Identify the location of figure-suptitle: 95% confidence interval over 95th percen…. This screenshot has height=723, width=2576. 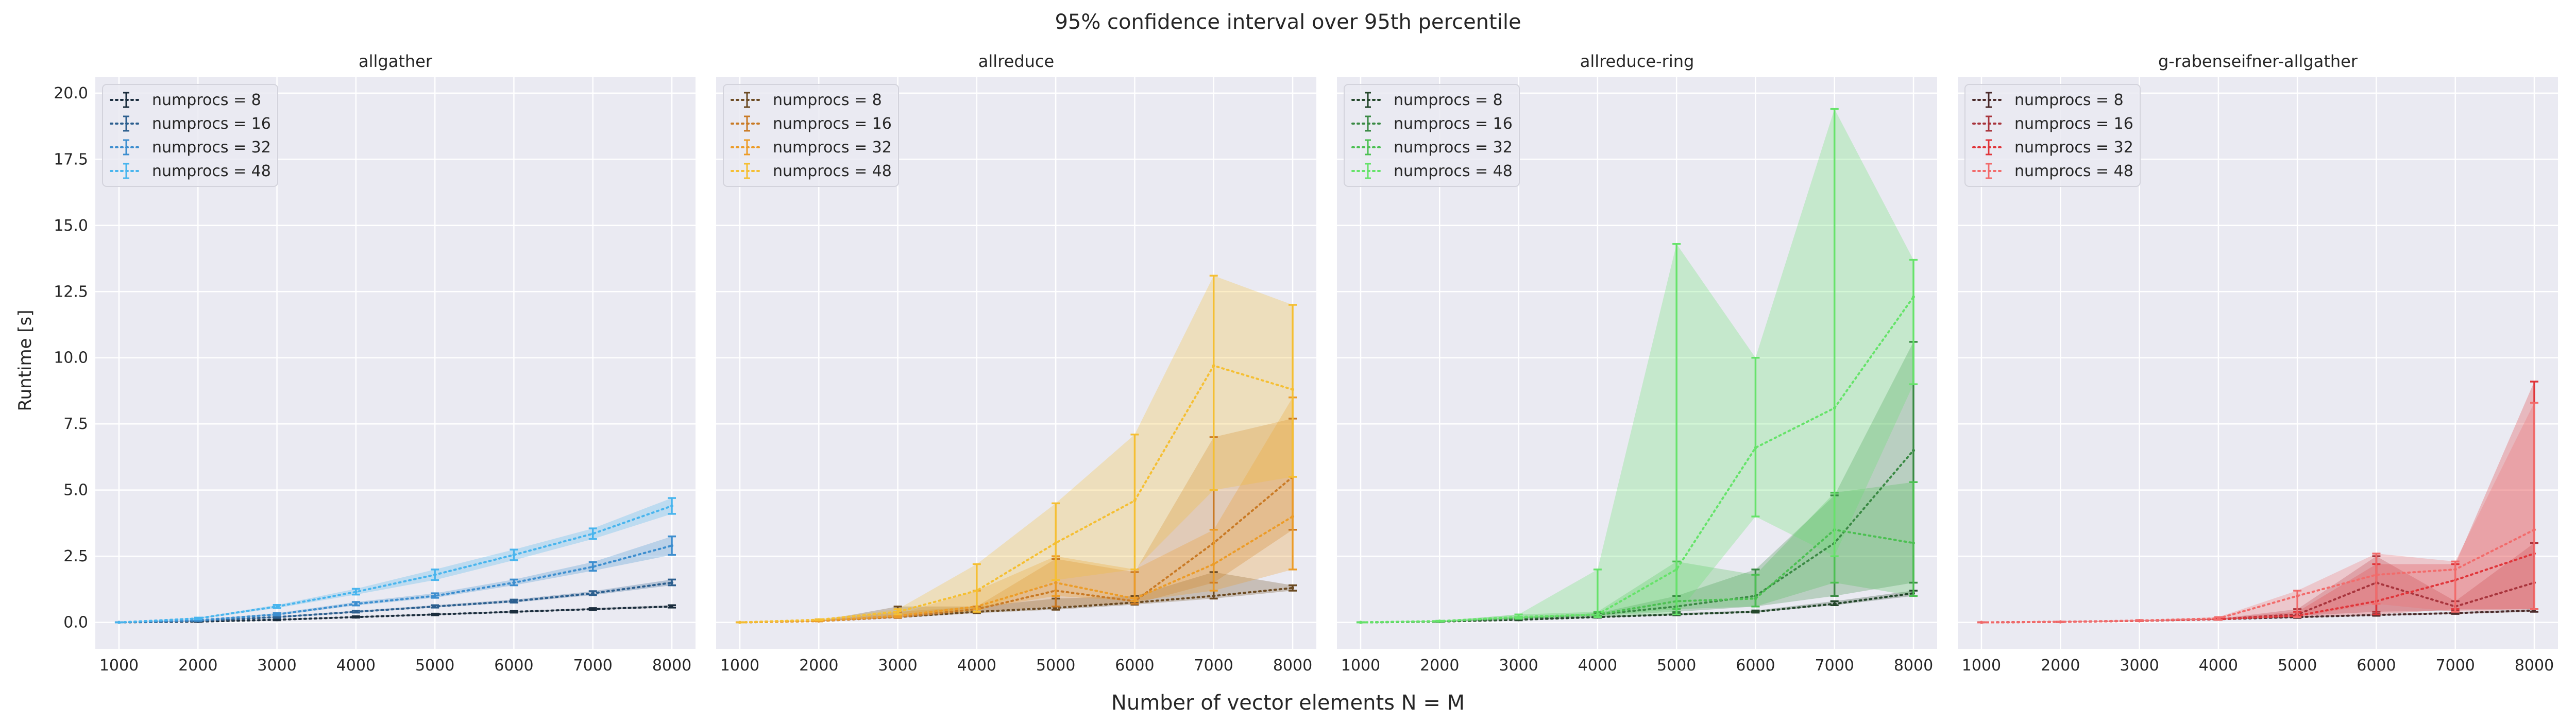
(1288, 22).